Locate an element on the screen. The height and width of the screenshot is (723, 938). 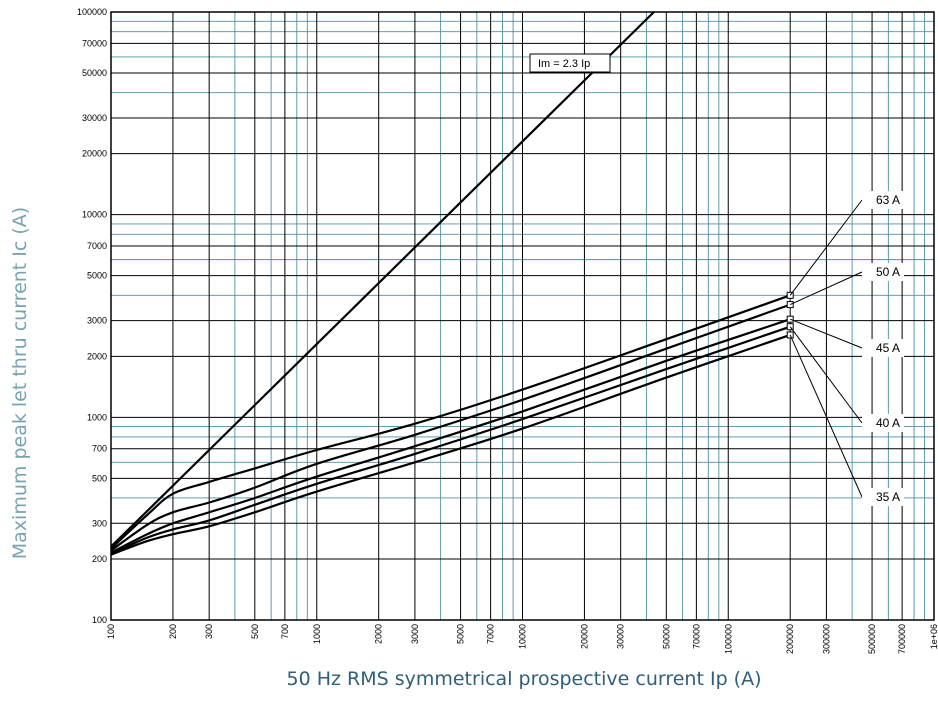
x-tick-label: 200000 is located at coordinates (790, 639).